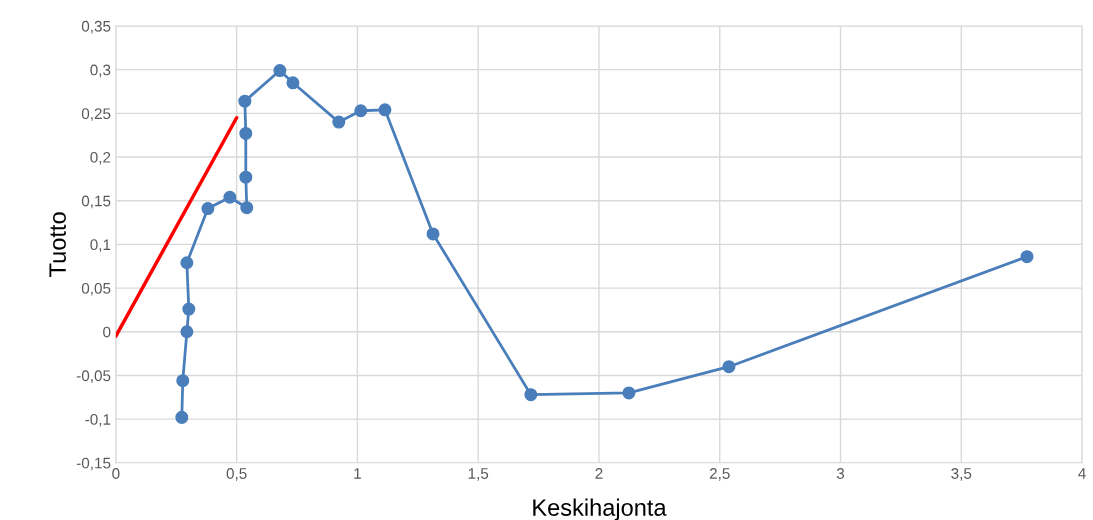 Image resolution: width=1093 pixels, height=520 pixels. What do you see at coordinates (93, 464) in the screenshot?
I see `y-tick-label: -0,15` at bounding box center [93, 464].